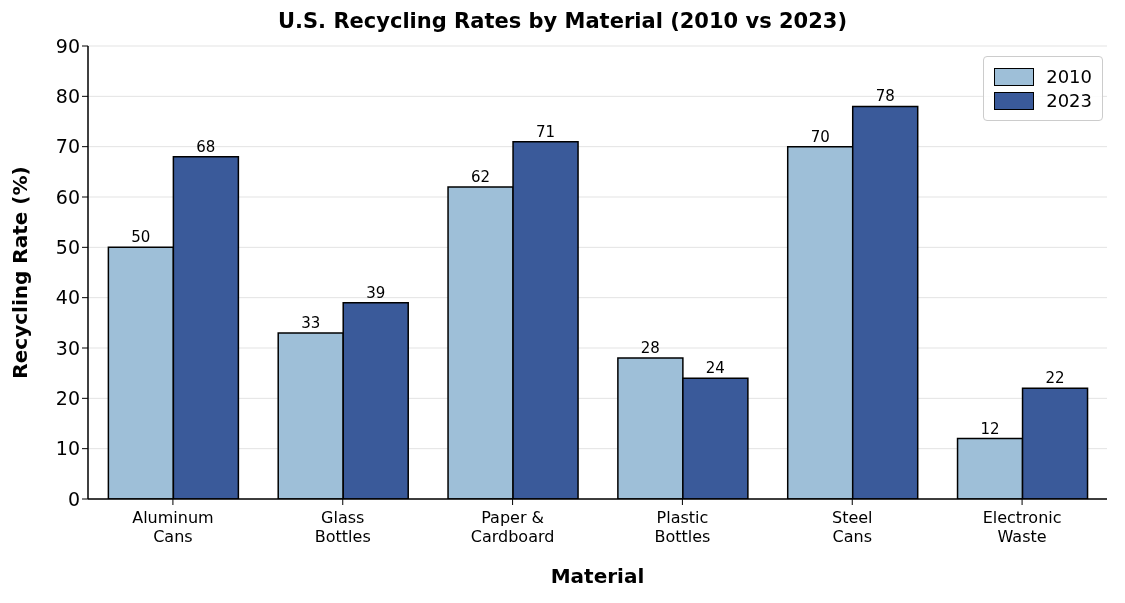  Describe the element at coordinates (67, 45) in the screenshot. I see `y-tick-label: 90` at that location.